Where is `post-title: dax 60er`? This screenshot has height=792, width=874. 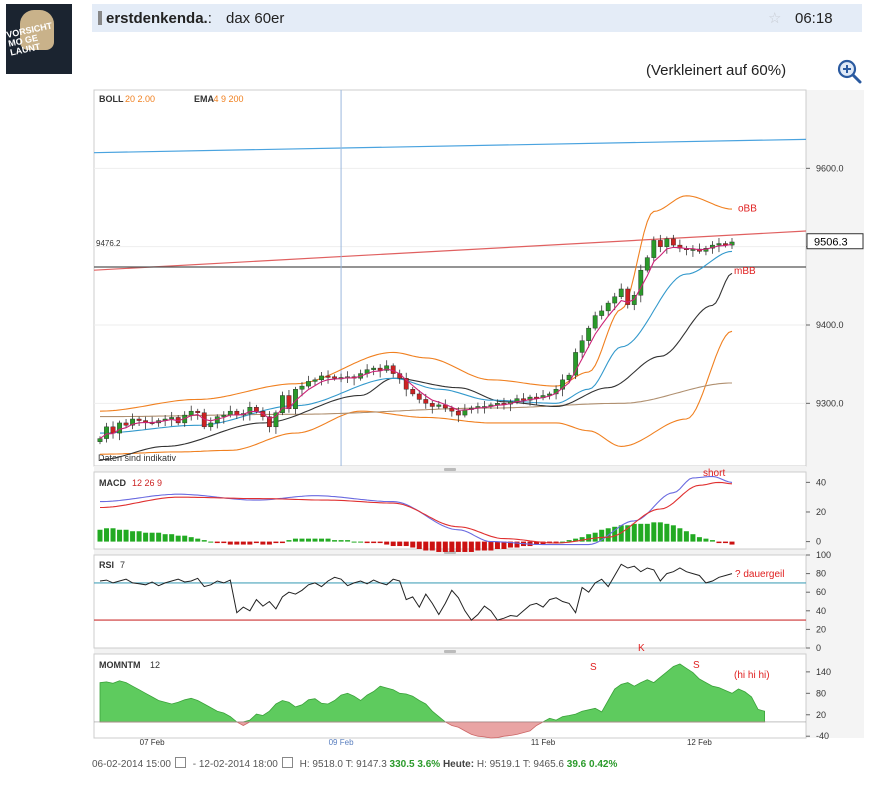 post-title: dax 60er is located at coordinates (255, 18).